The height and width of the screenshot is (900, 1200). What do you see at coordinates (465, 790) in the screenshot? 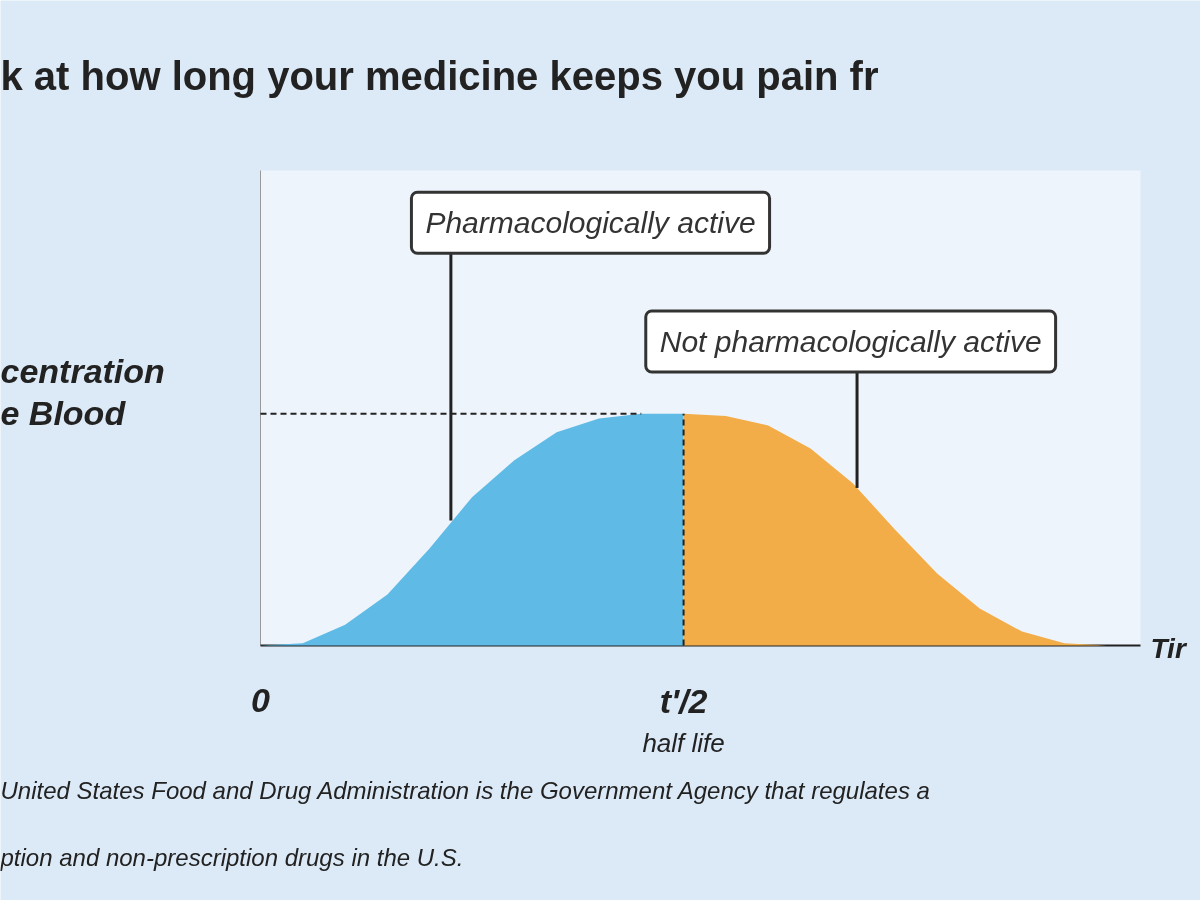
I see `text: United States Food and Drug Administration is the Government Agency that regulates a` at bounding box center [465, 790].